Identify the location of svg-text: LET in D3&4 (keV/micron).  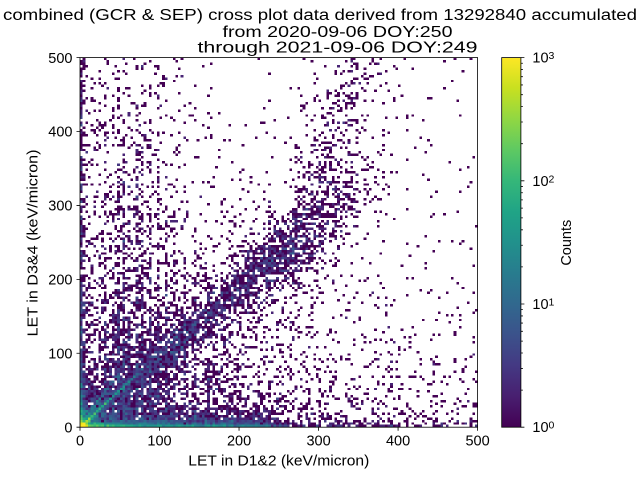
(33, 243).